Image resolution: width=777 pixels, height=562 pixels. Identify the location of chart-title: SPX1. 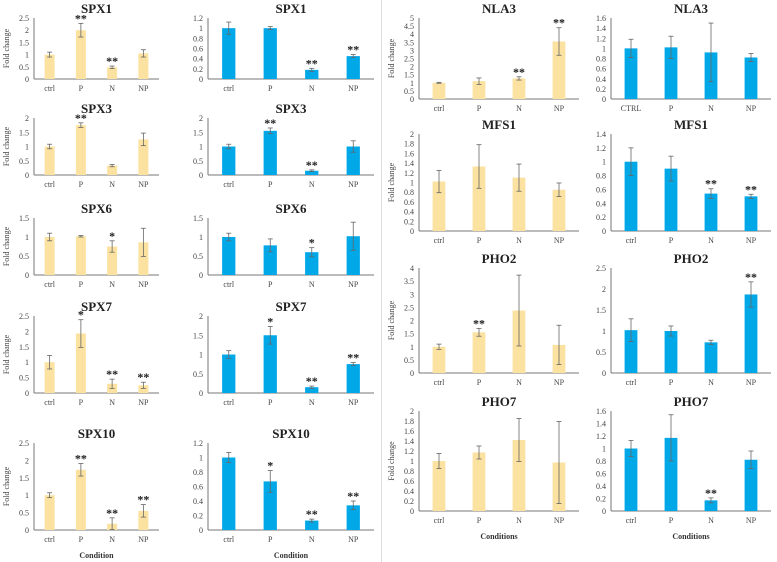
(290, 8).